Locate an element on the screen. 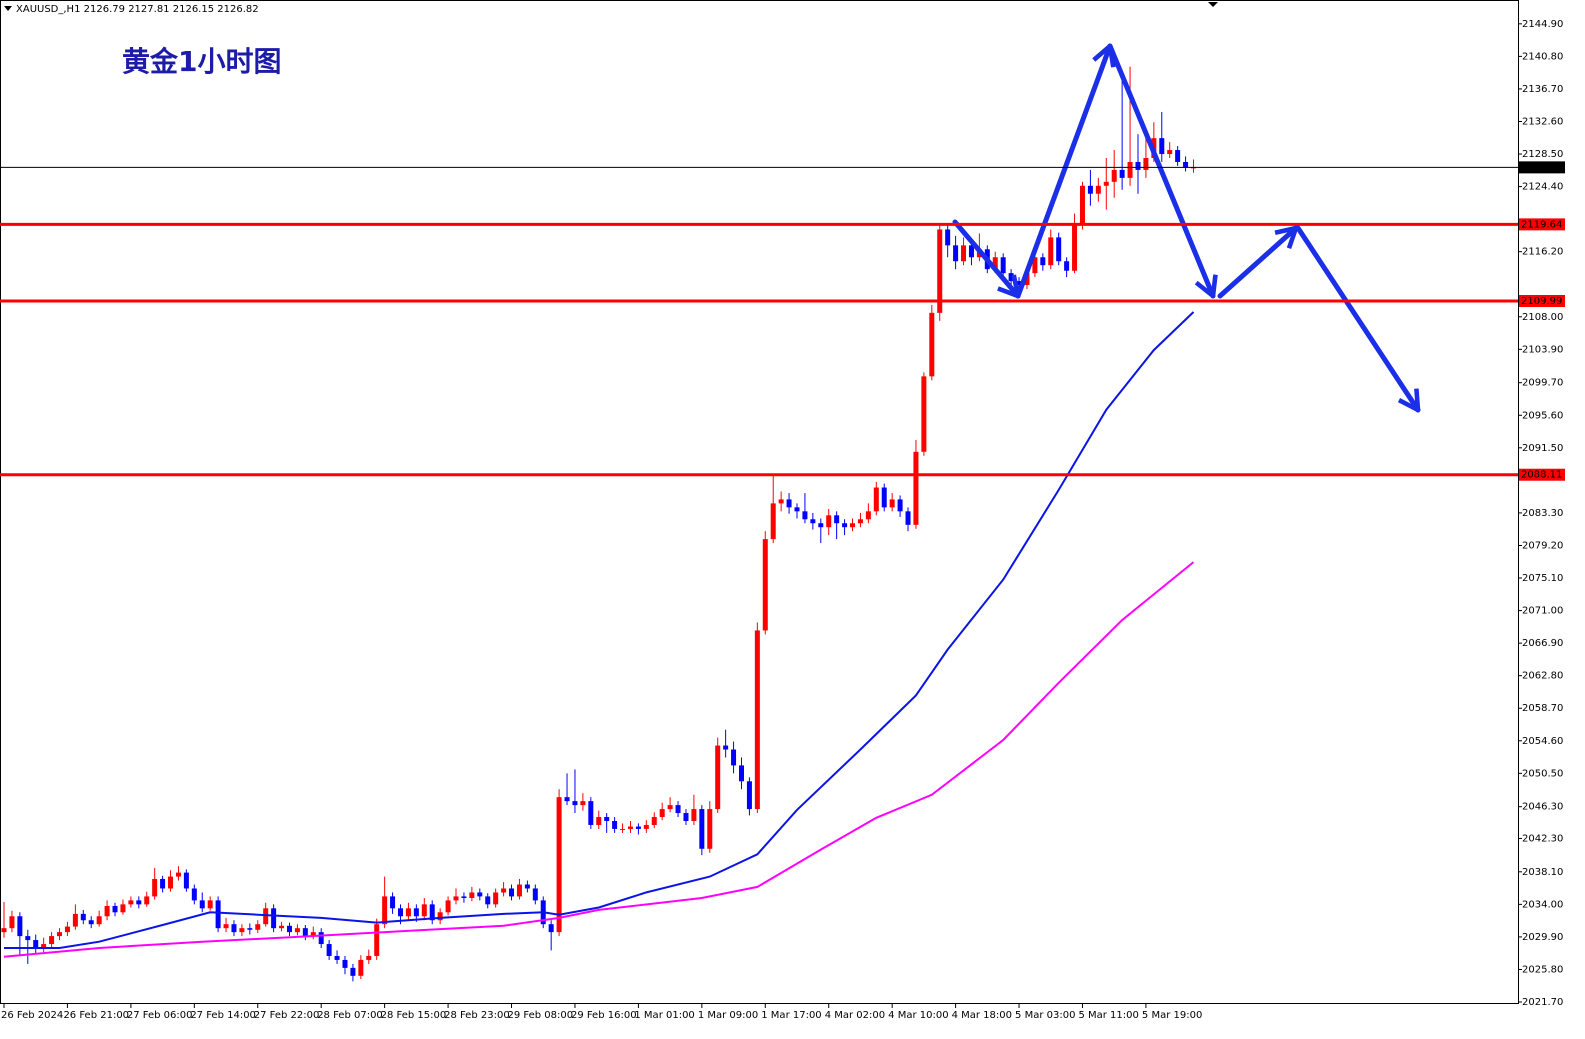  x-tick-label: 1 Mar 01:00 is located at coordinates (664, 1015).